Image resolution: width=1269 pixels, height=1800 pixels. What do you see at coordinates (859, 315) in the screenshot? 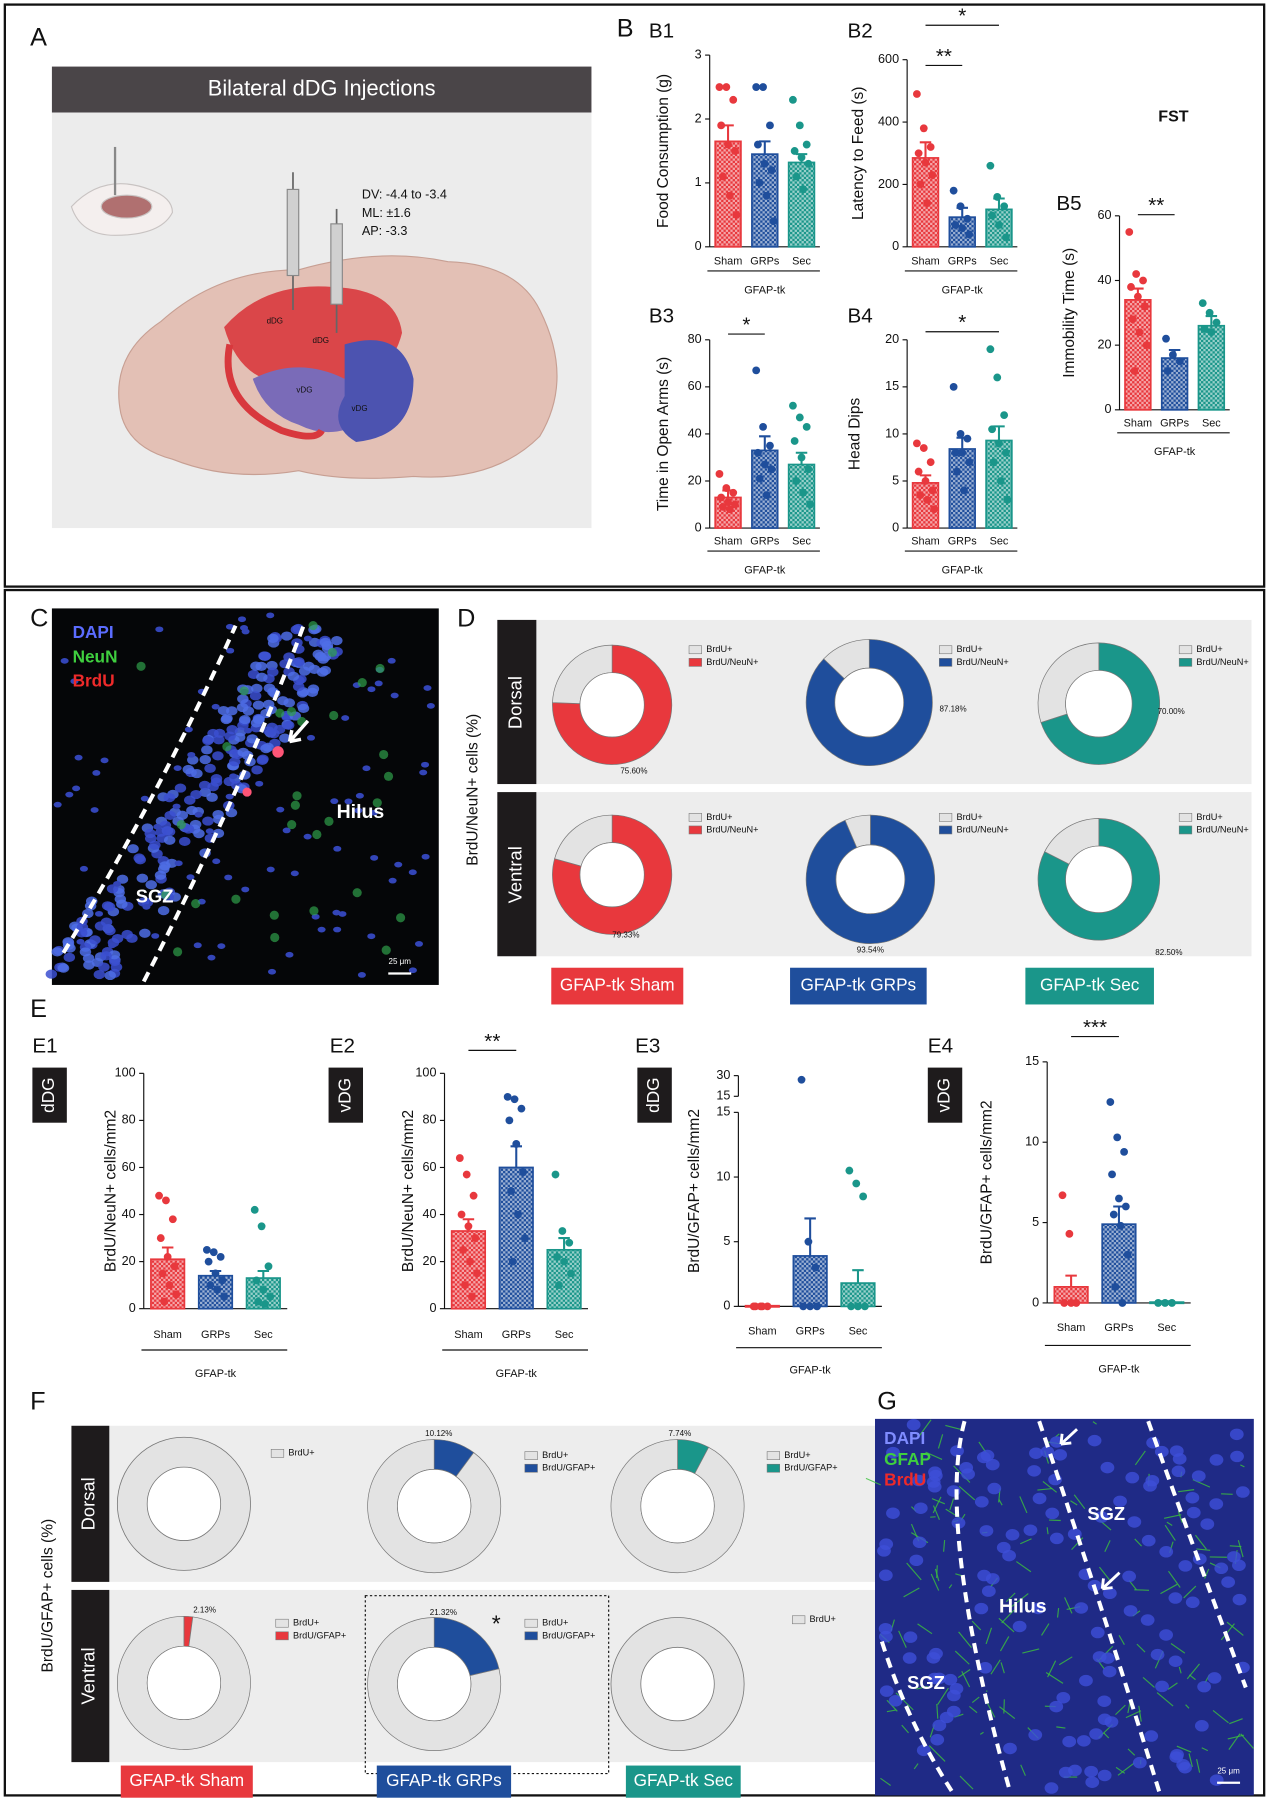
I see `chart-label: B4` at bounding box center [859, 315].